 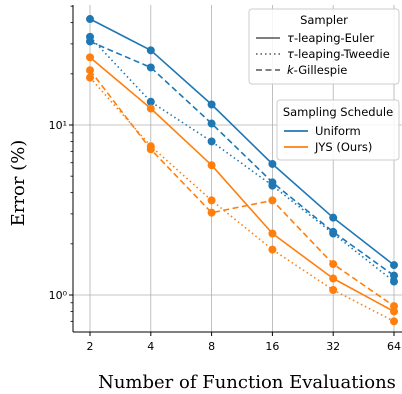 I want to click on legend-sampler-label-rest-2: -Gillespie, so click(x=321, y=70).